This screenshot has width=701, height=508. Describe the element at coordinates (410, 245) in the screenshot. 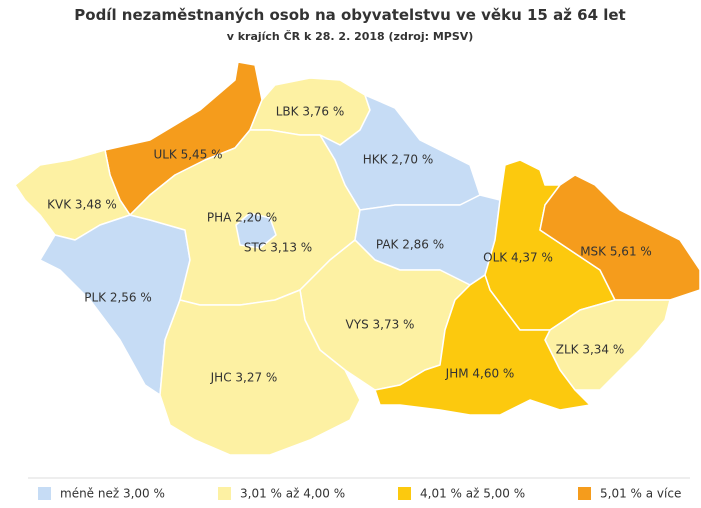

I see `region-label: PAK 2,86 %` at that location.